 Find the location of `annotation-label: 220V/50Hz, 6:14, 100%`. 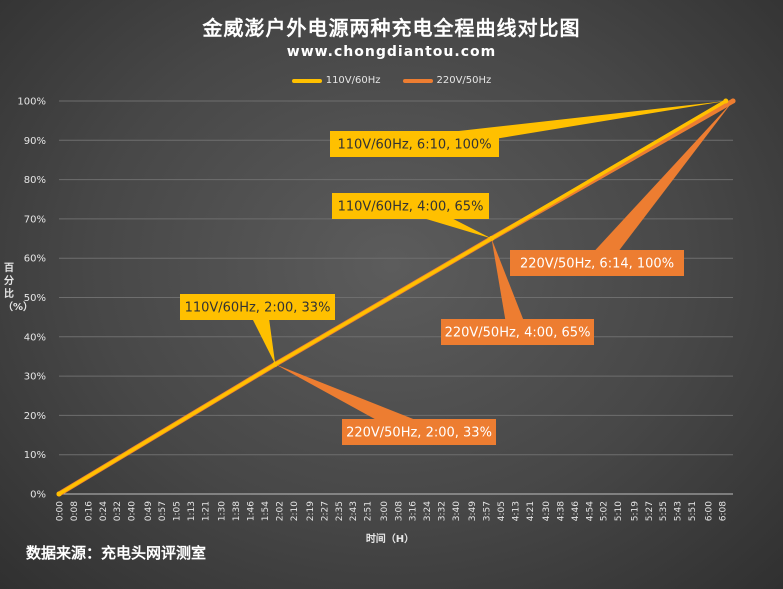

annotation-label: 220V/50Hz, 6:14, 100% is located at coordinates (597, 264).